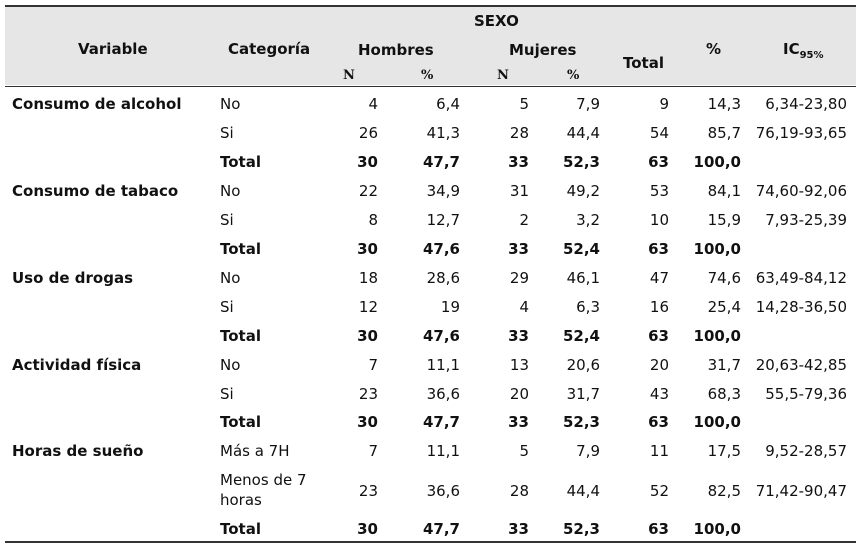  I want to click on top-rule, so click(430, 6).